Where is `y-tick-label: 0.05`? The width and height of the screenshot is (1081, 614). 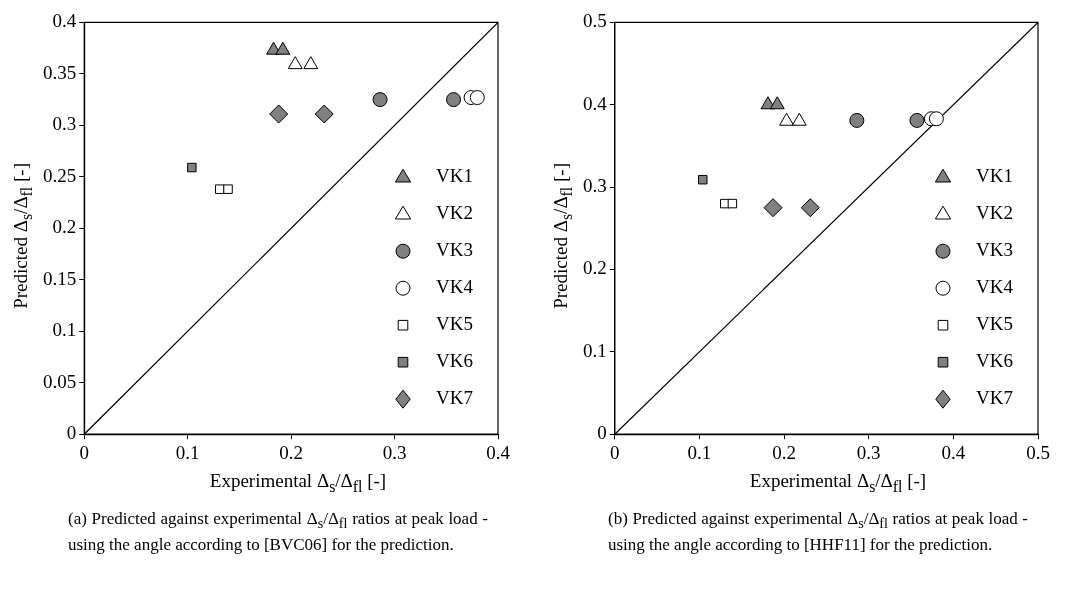
y-tick-label: 0.05 is located at coordinates (60, 381).